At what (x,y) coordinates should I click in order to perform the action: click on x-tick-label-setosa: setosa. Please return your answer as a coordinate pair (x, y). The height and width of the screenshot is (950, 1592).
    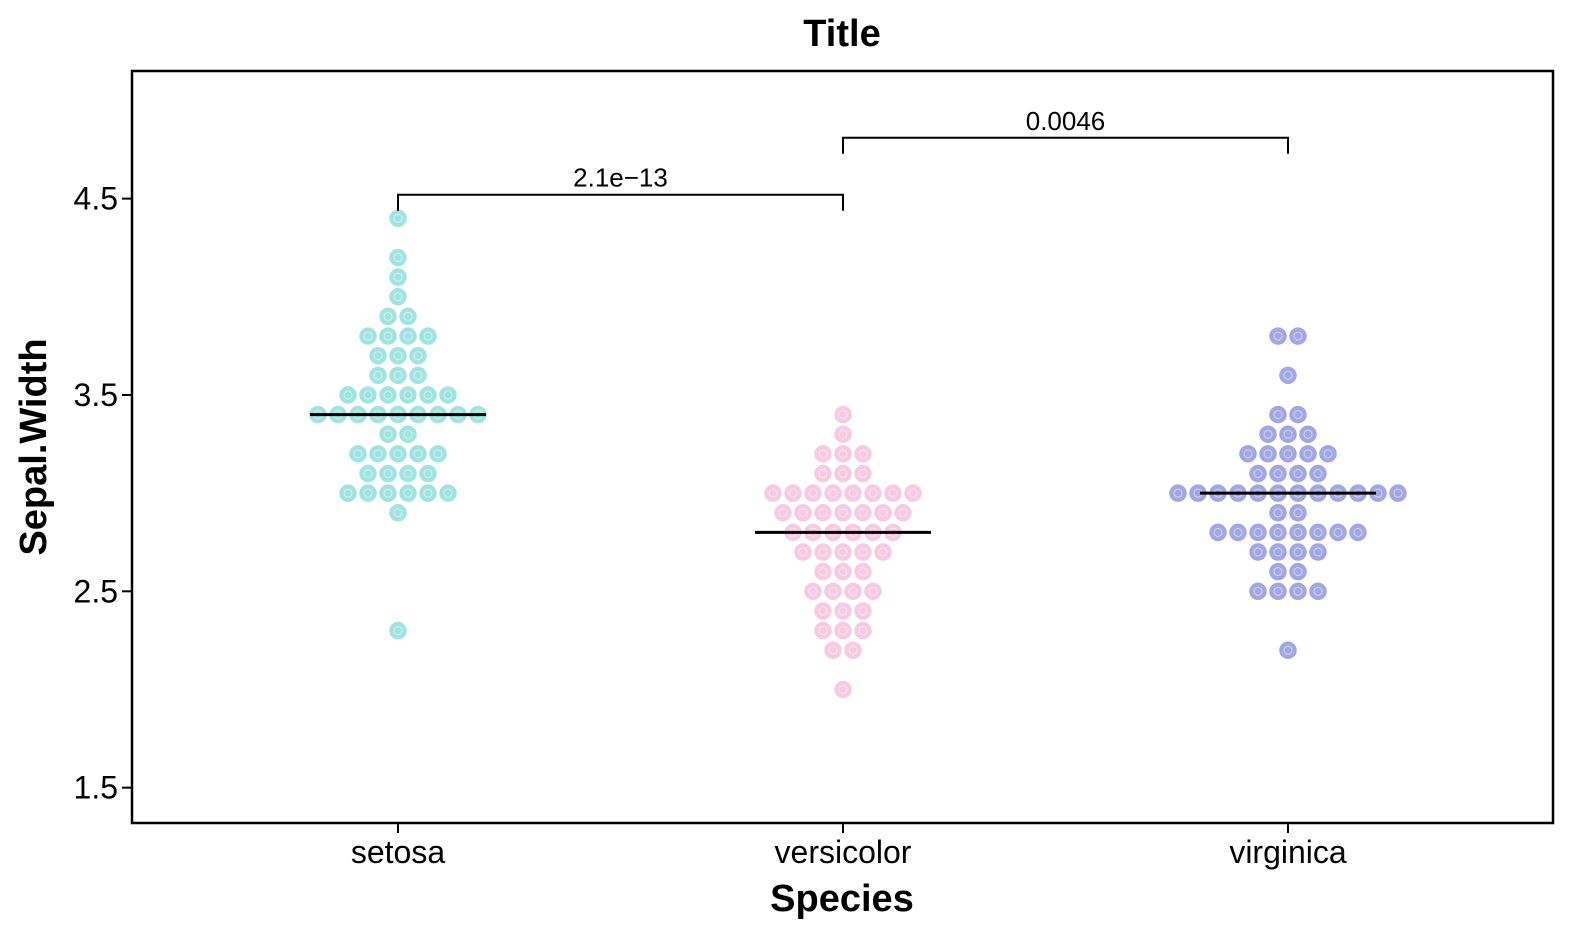
    Looking at the image, I should click on (398, 852).